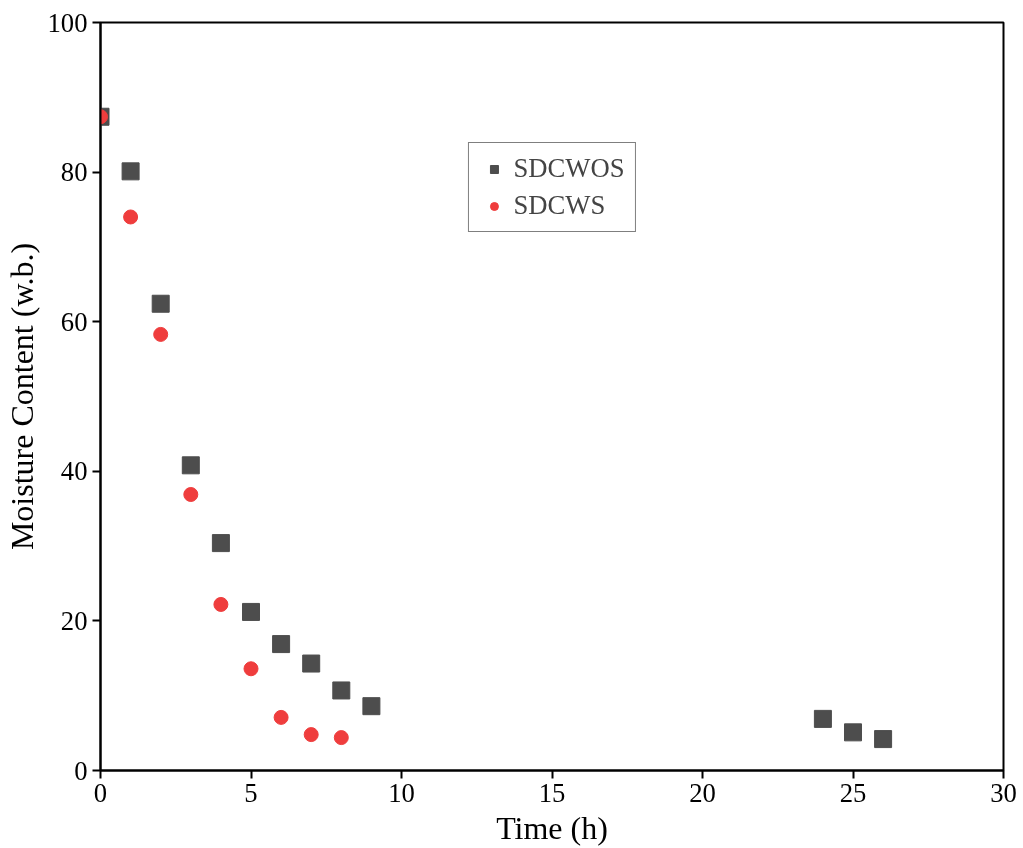  What do you see at coordinates (21, 396) in the screenshot?
I see `y-axis-title: Moisture Content (w.b.)` at bounding box center [21, 396].